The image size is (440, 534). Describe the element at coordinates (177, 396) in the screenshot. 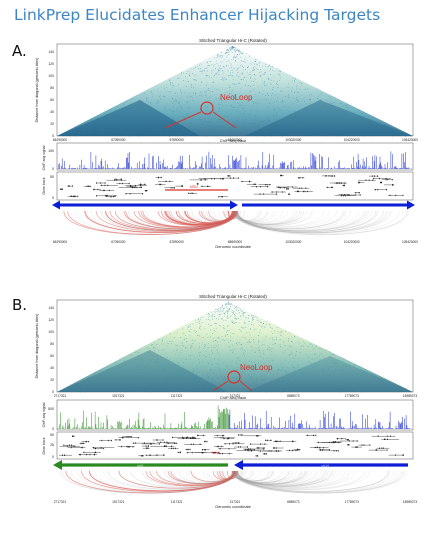

I see `xtick-label: 1117321` at that location.